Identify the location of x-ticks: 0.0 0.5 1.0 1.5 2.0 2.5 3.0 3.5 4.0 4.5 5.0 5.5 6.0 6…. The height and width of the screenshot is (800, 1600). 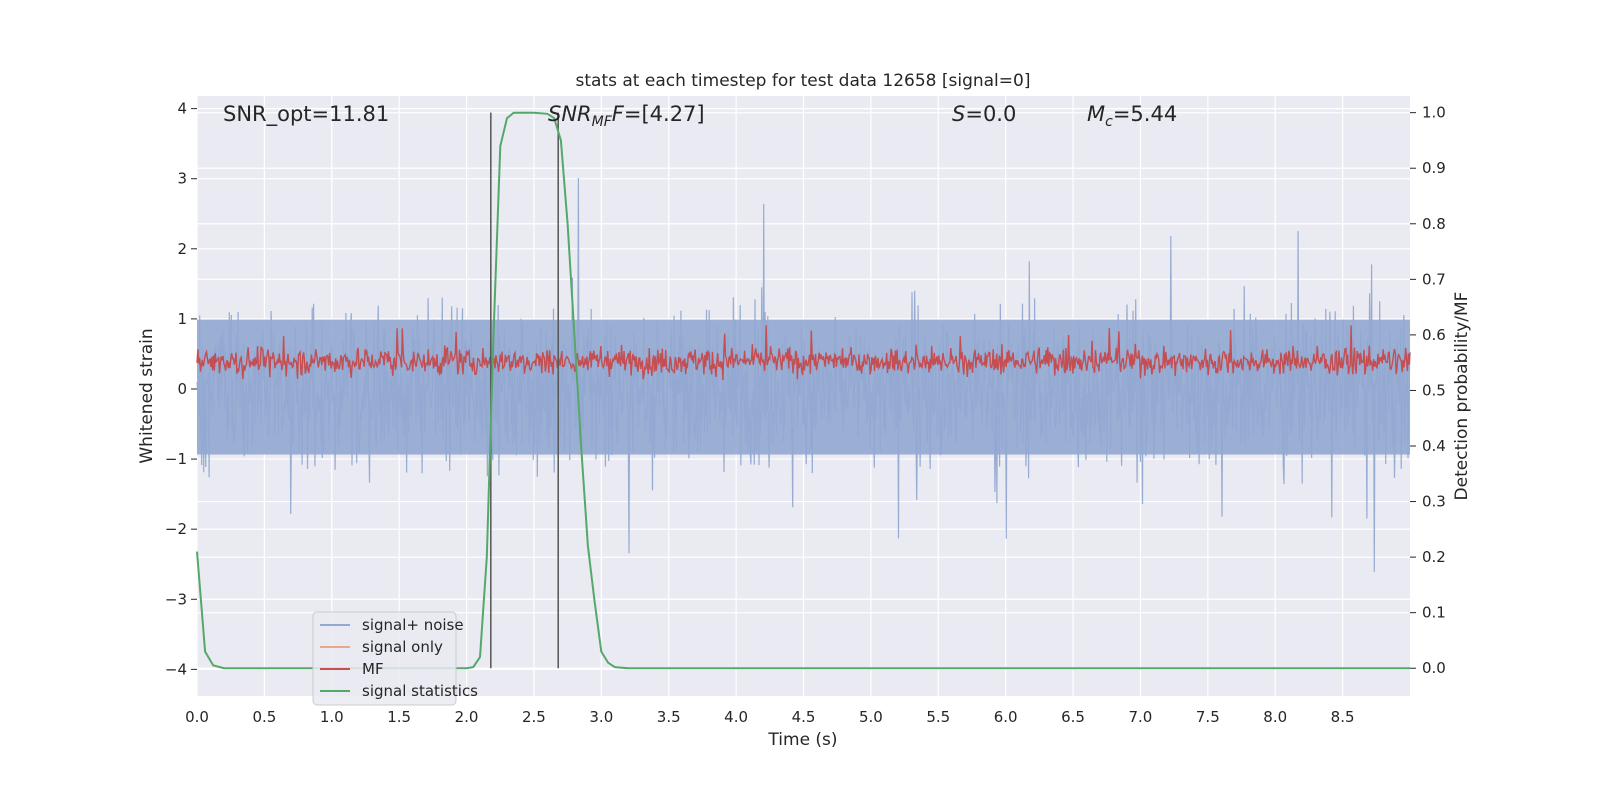
(769, 717).